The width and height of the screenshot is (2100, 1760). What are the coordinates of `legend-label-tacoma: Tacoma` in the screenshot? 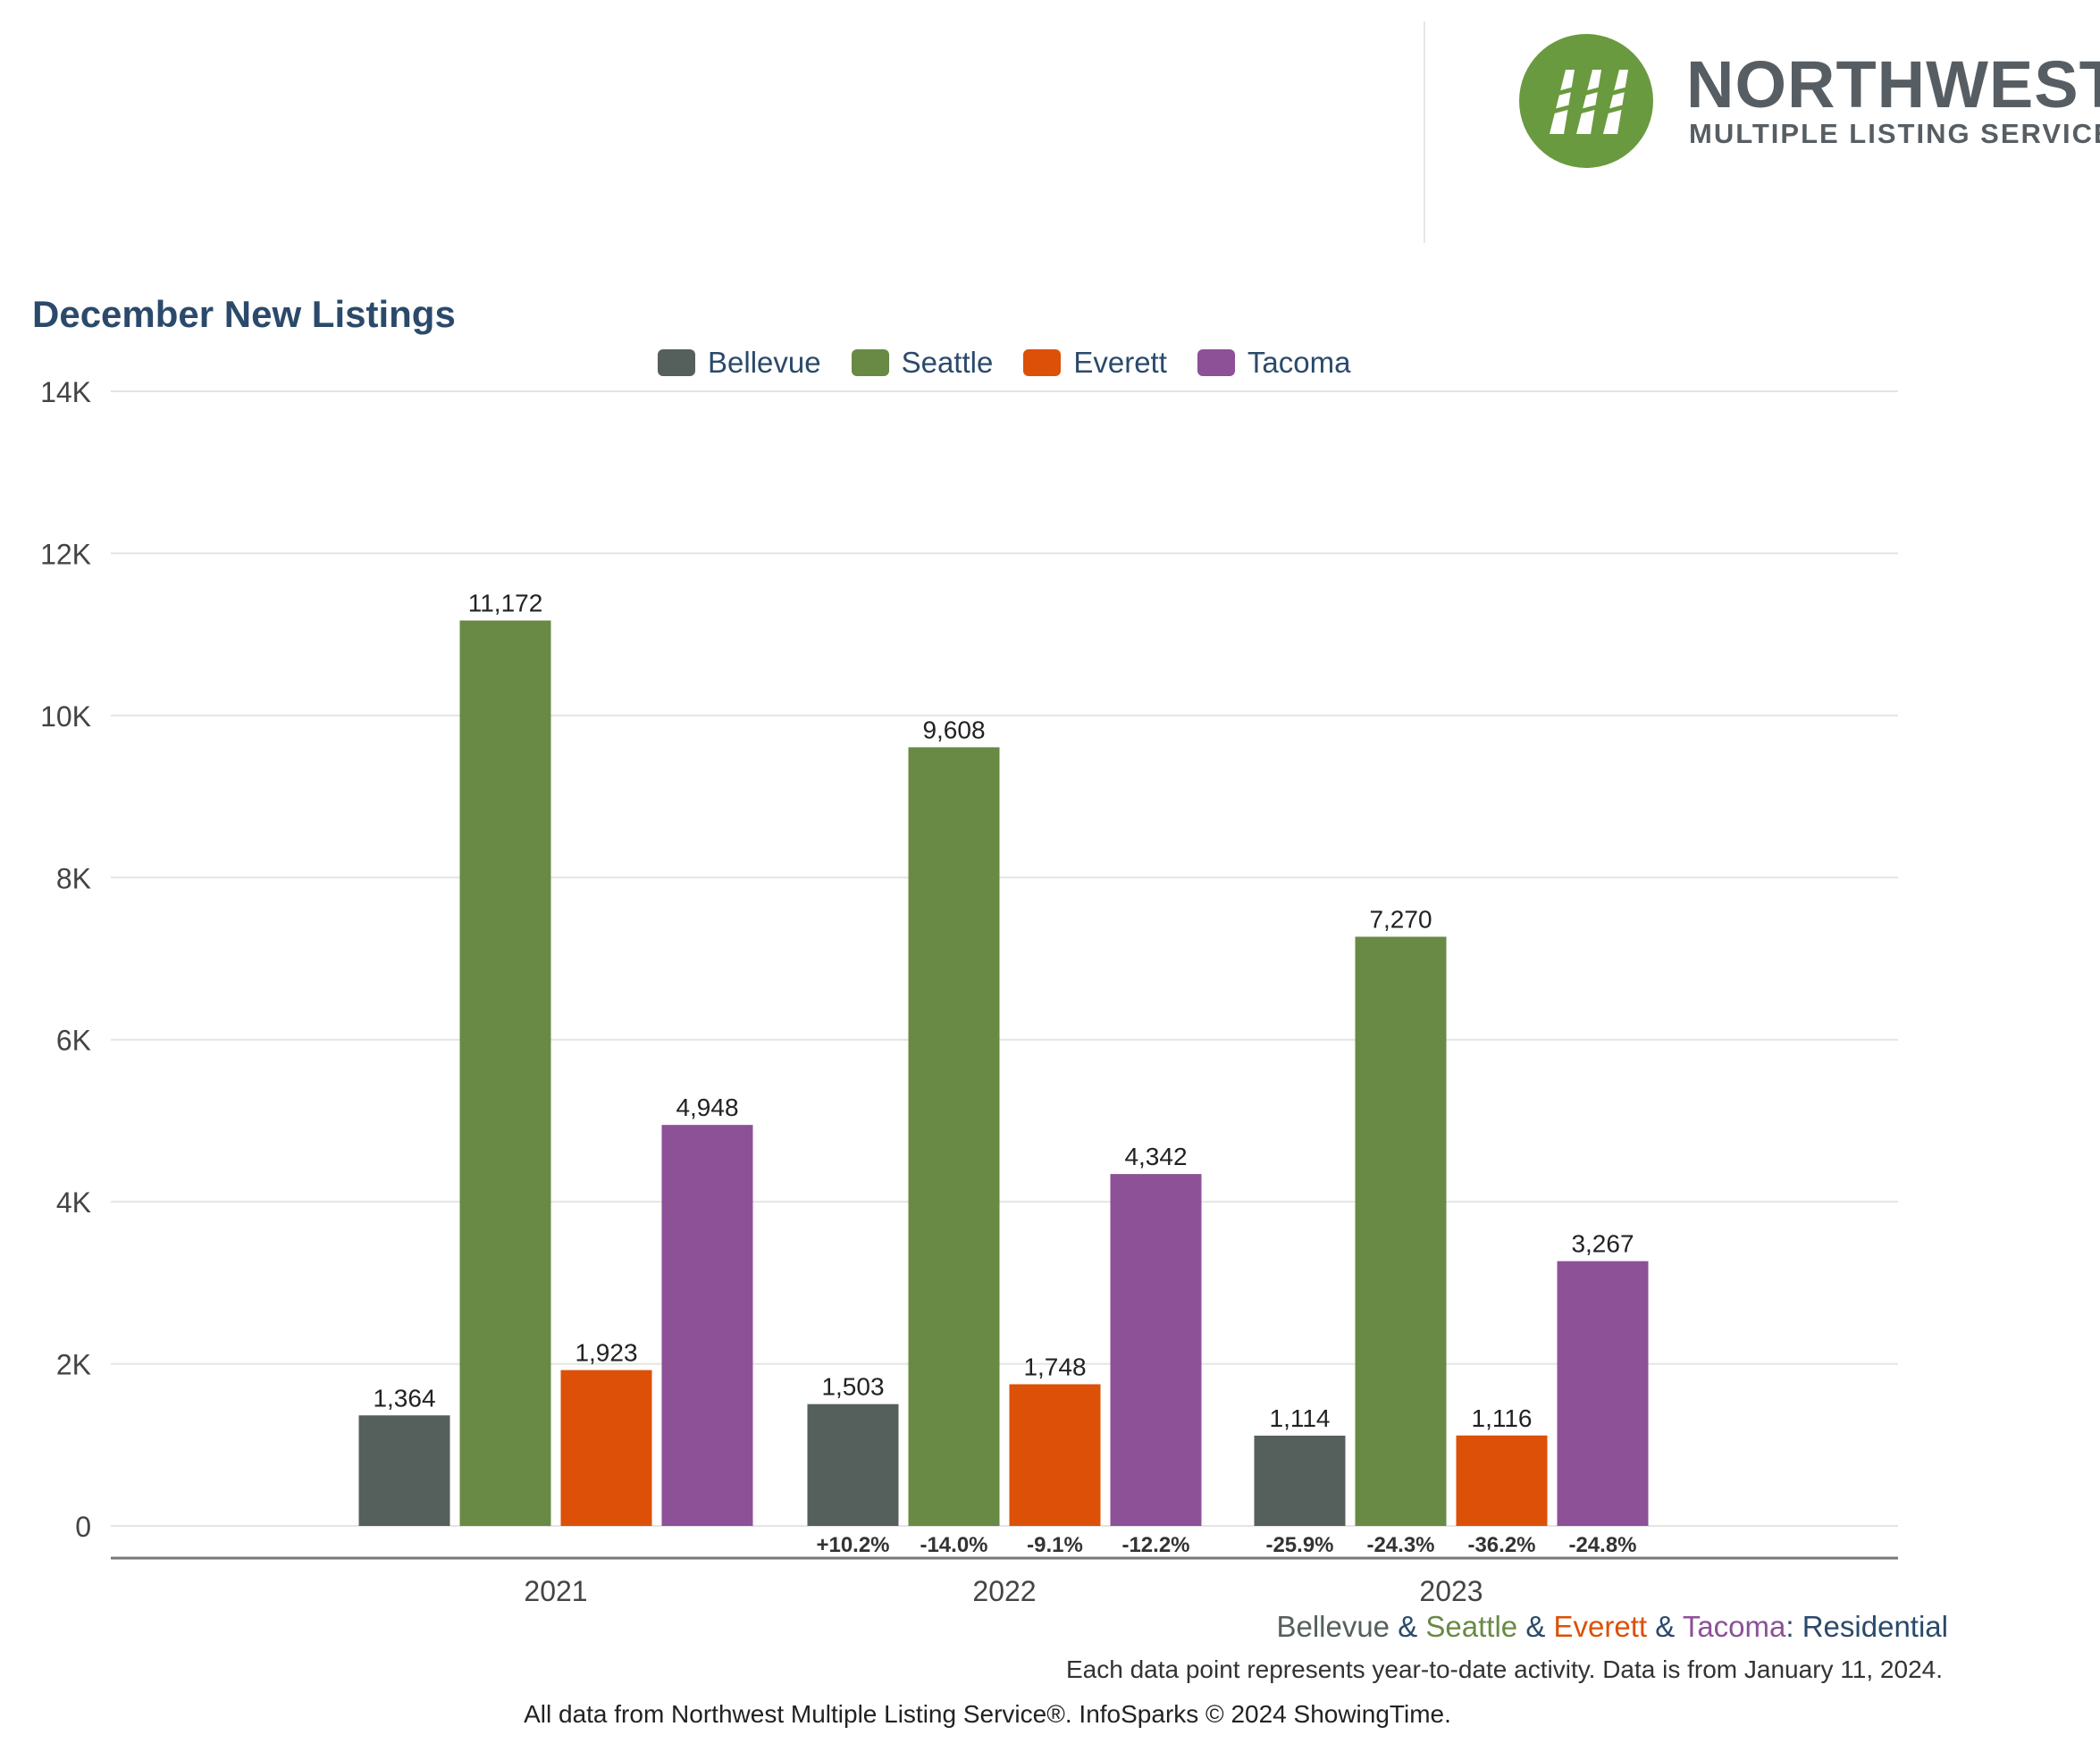 It's located at (1299, 363).